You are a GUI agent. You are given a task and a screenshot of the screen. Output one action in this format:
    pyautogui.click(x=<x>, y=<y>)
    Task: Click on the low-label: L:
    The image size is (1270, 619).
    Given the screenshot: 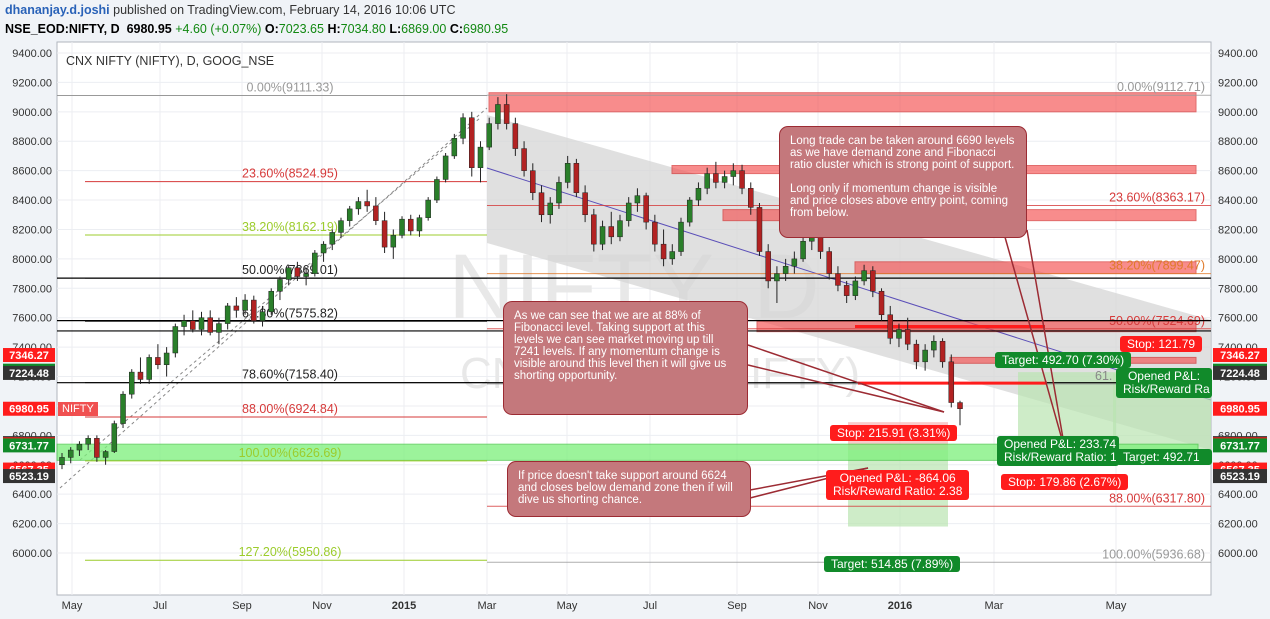 What is the action you would take?
    pyautogui.click(x=395, y=29)
    